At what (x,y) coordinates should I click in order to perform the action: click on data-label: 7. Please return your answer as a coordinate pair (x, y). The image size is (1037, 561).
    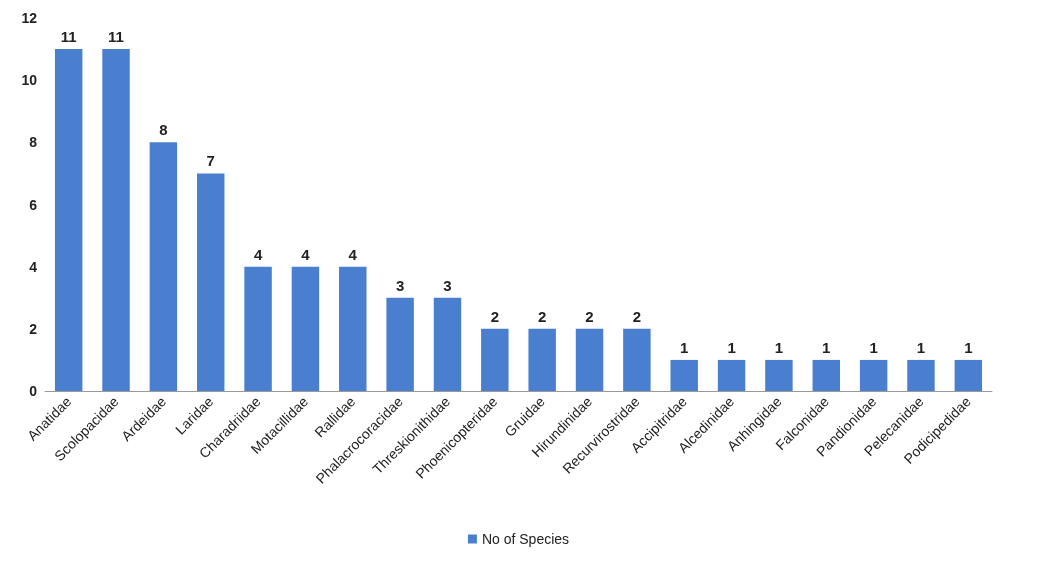
    Looking at the image, I should click on (210, 161).